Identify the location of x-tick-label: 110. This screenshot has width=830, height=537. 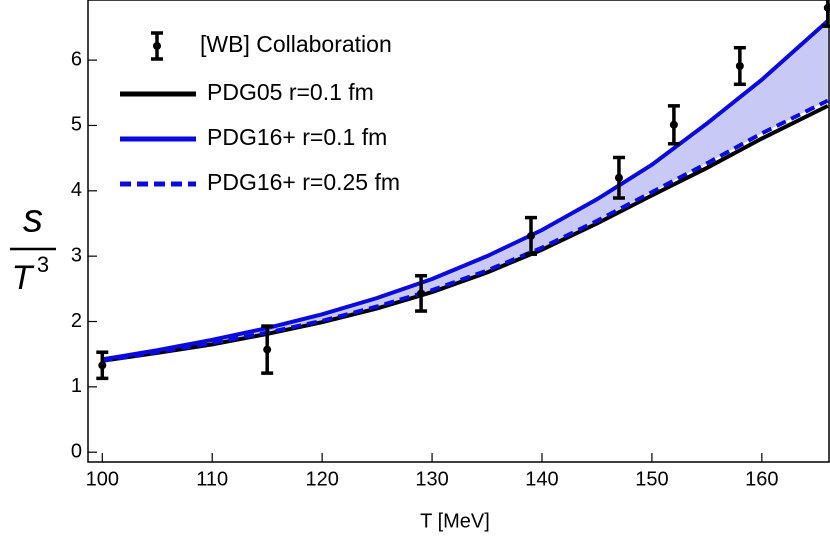
(212, 479).